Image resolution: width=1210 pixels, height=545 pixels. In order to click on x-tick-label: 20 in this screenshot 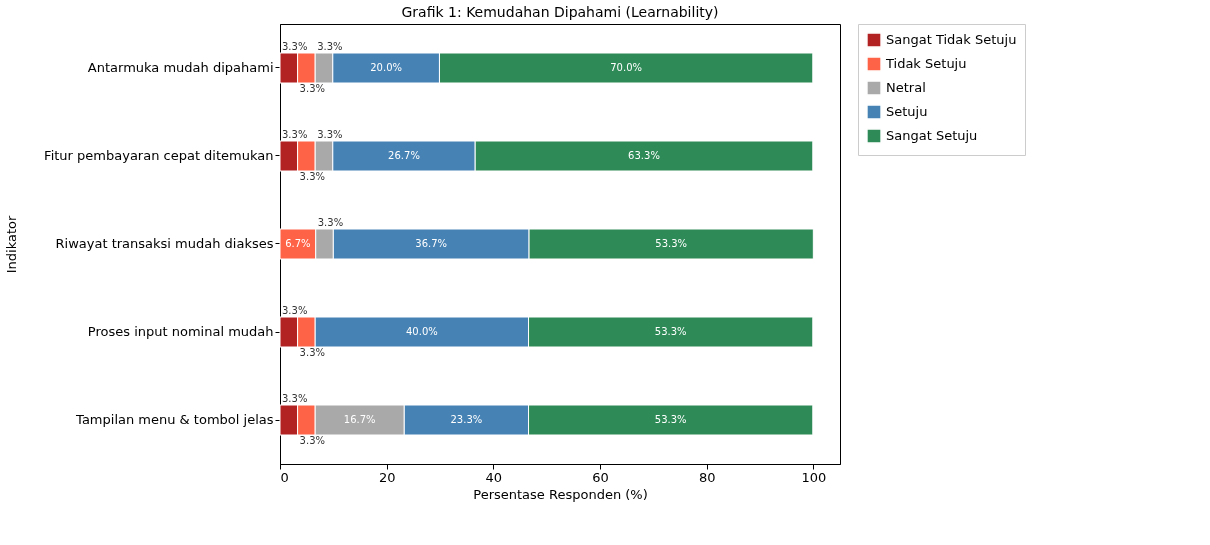, I will do `click(387, 477)`.